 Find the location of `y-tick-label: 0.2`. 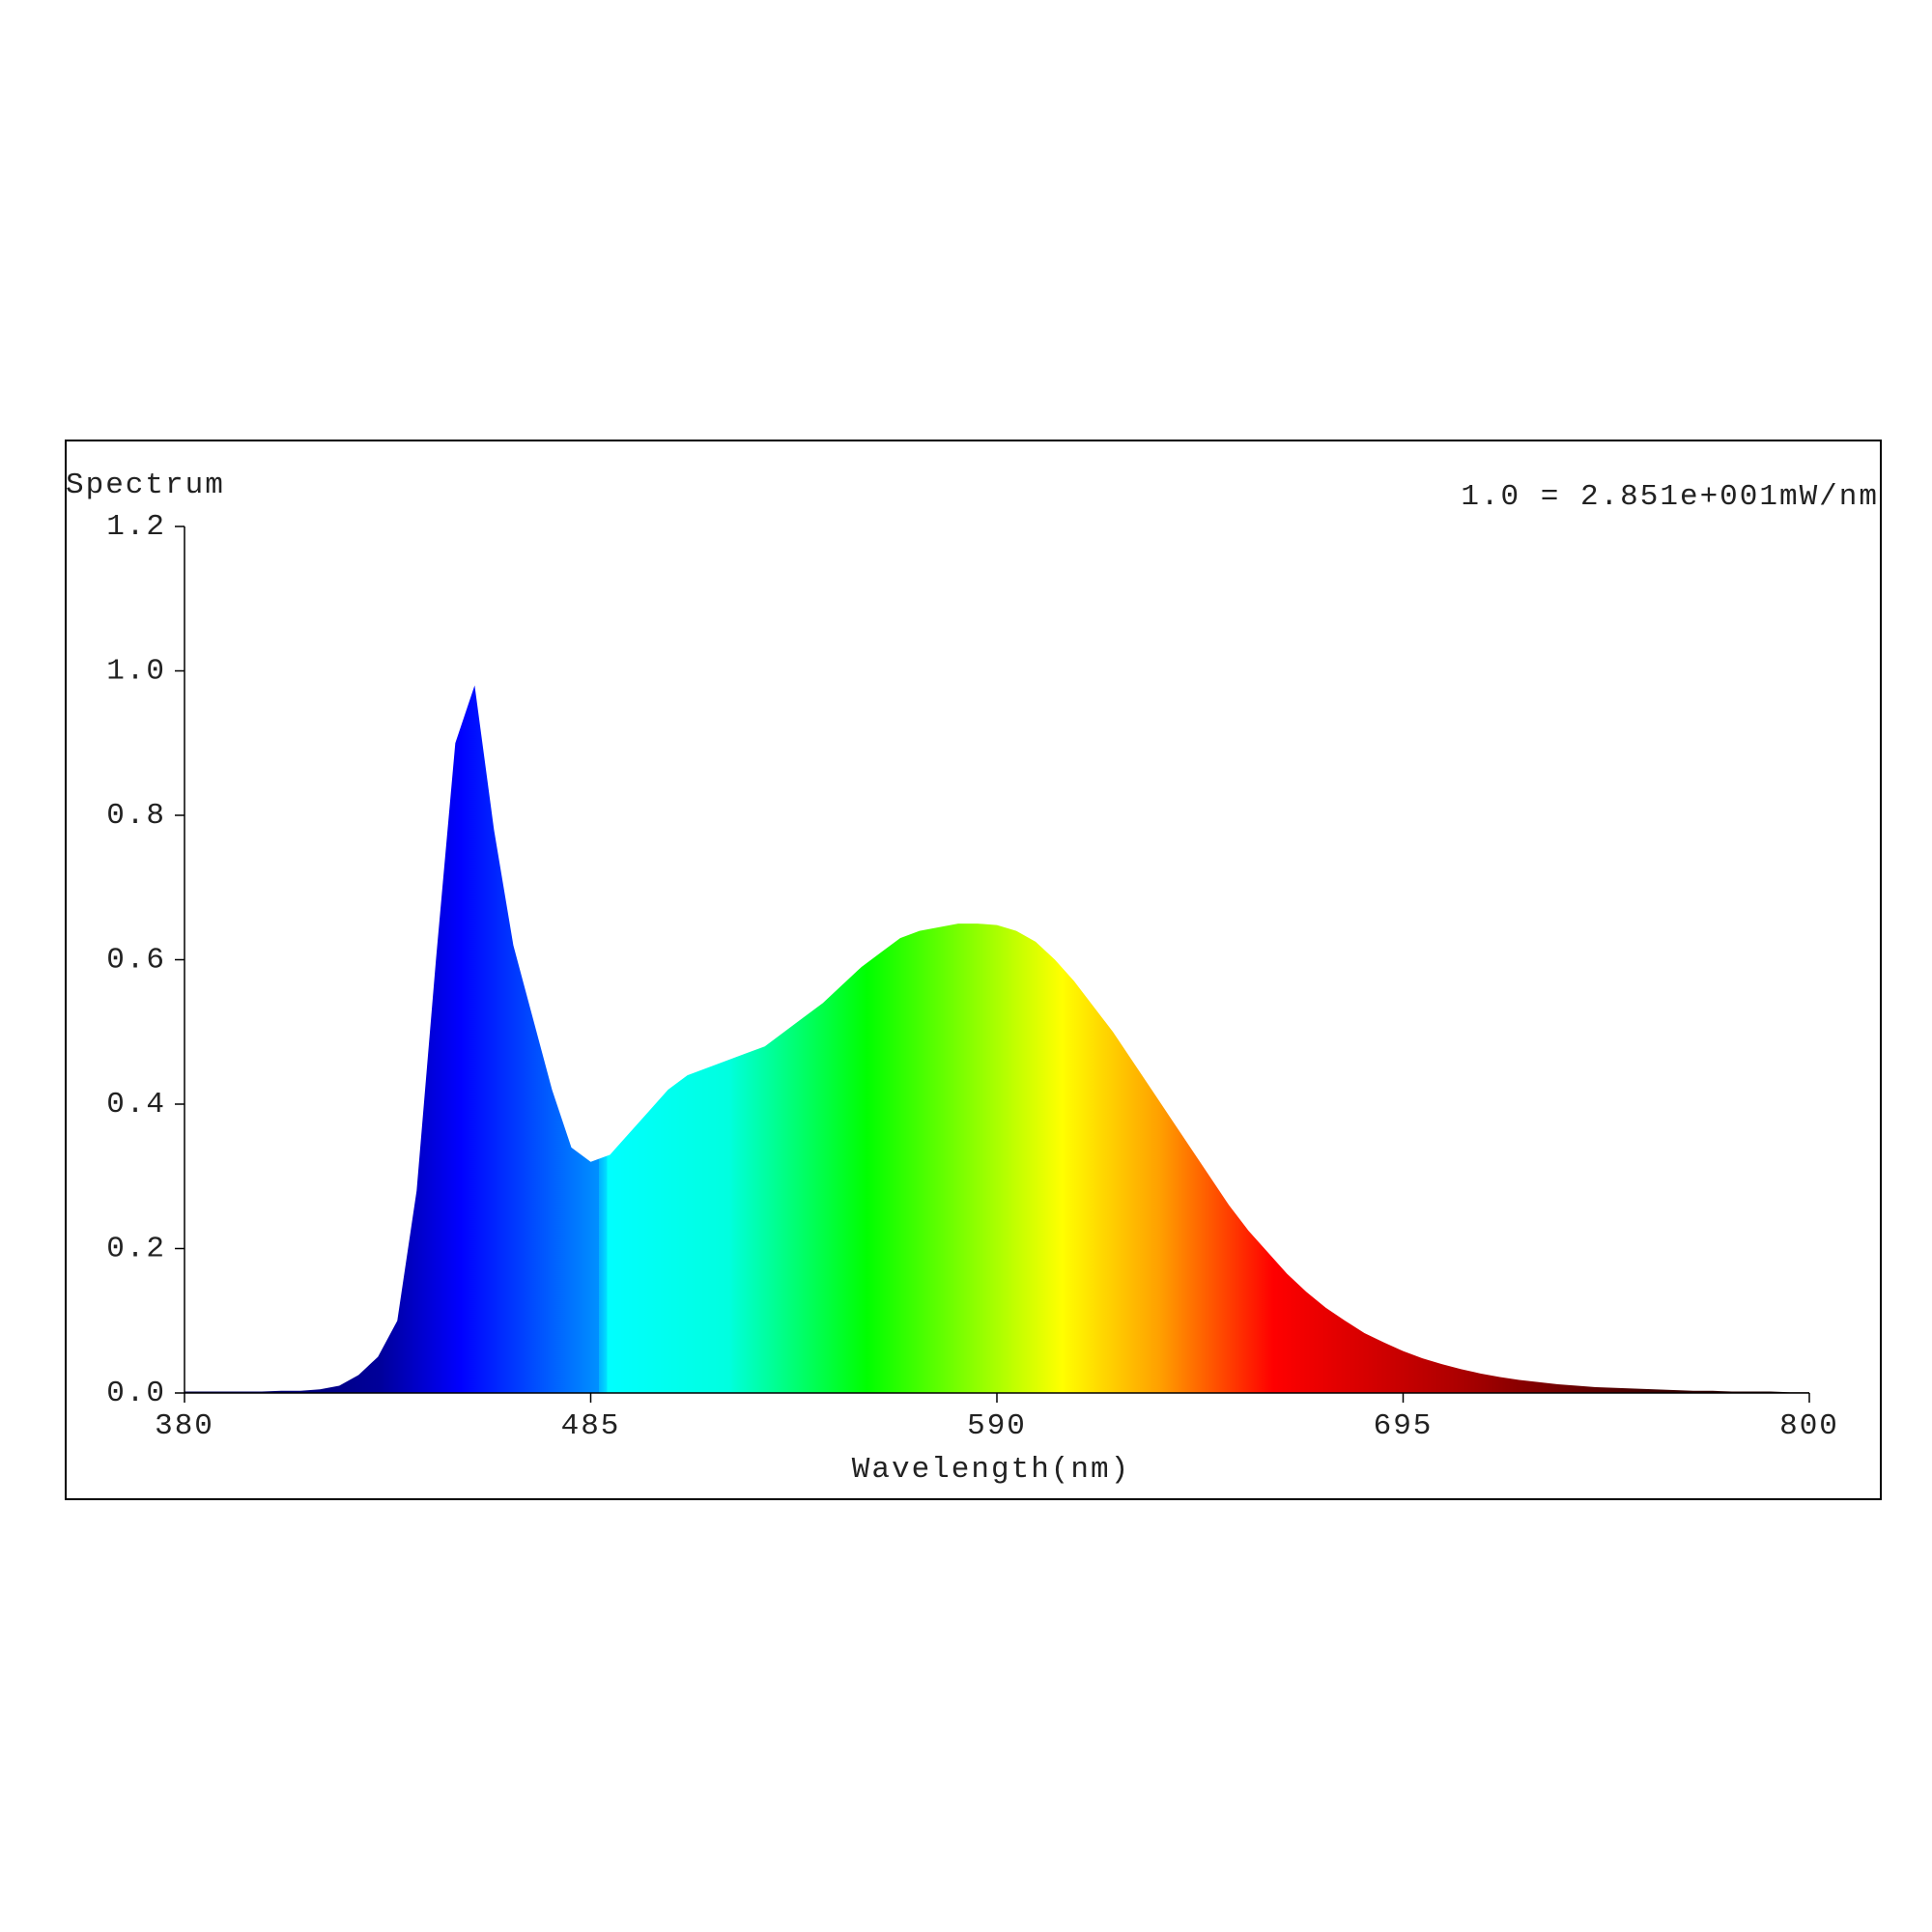

y-tick-label: 0.2 is located at coordinates (136, 1249).